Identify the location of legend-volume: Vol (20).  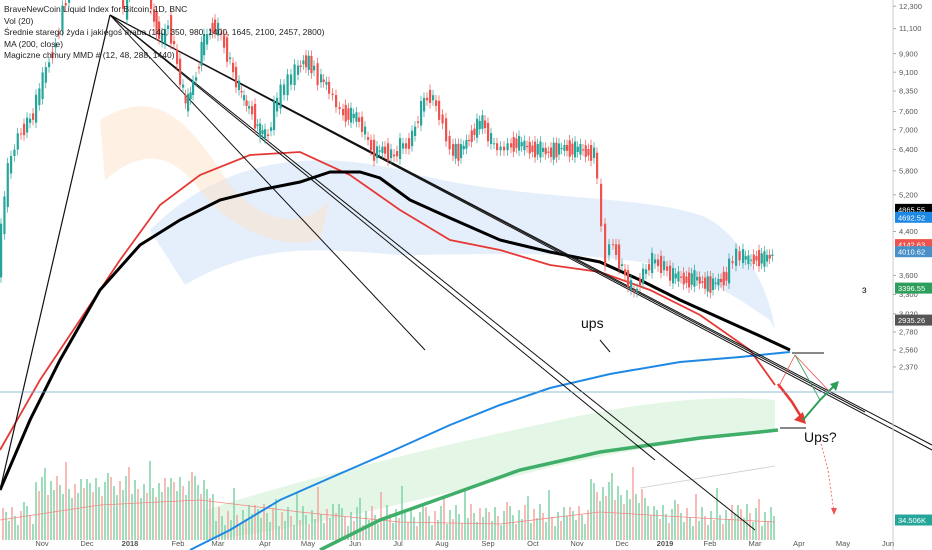
(19, 20).